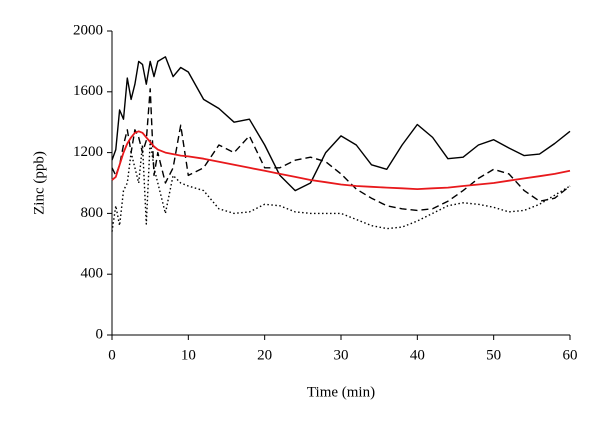 This screenshot has width=600, height=426. Describe the element at coordinates (417, 355) in the screenshot. I see `x-tick-label: 40` at that location.